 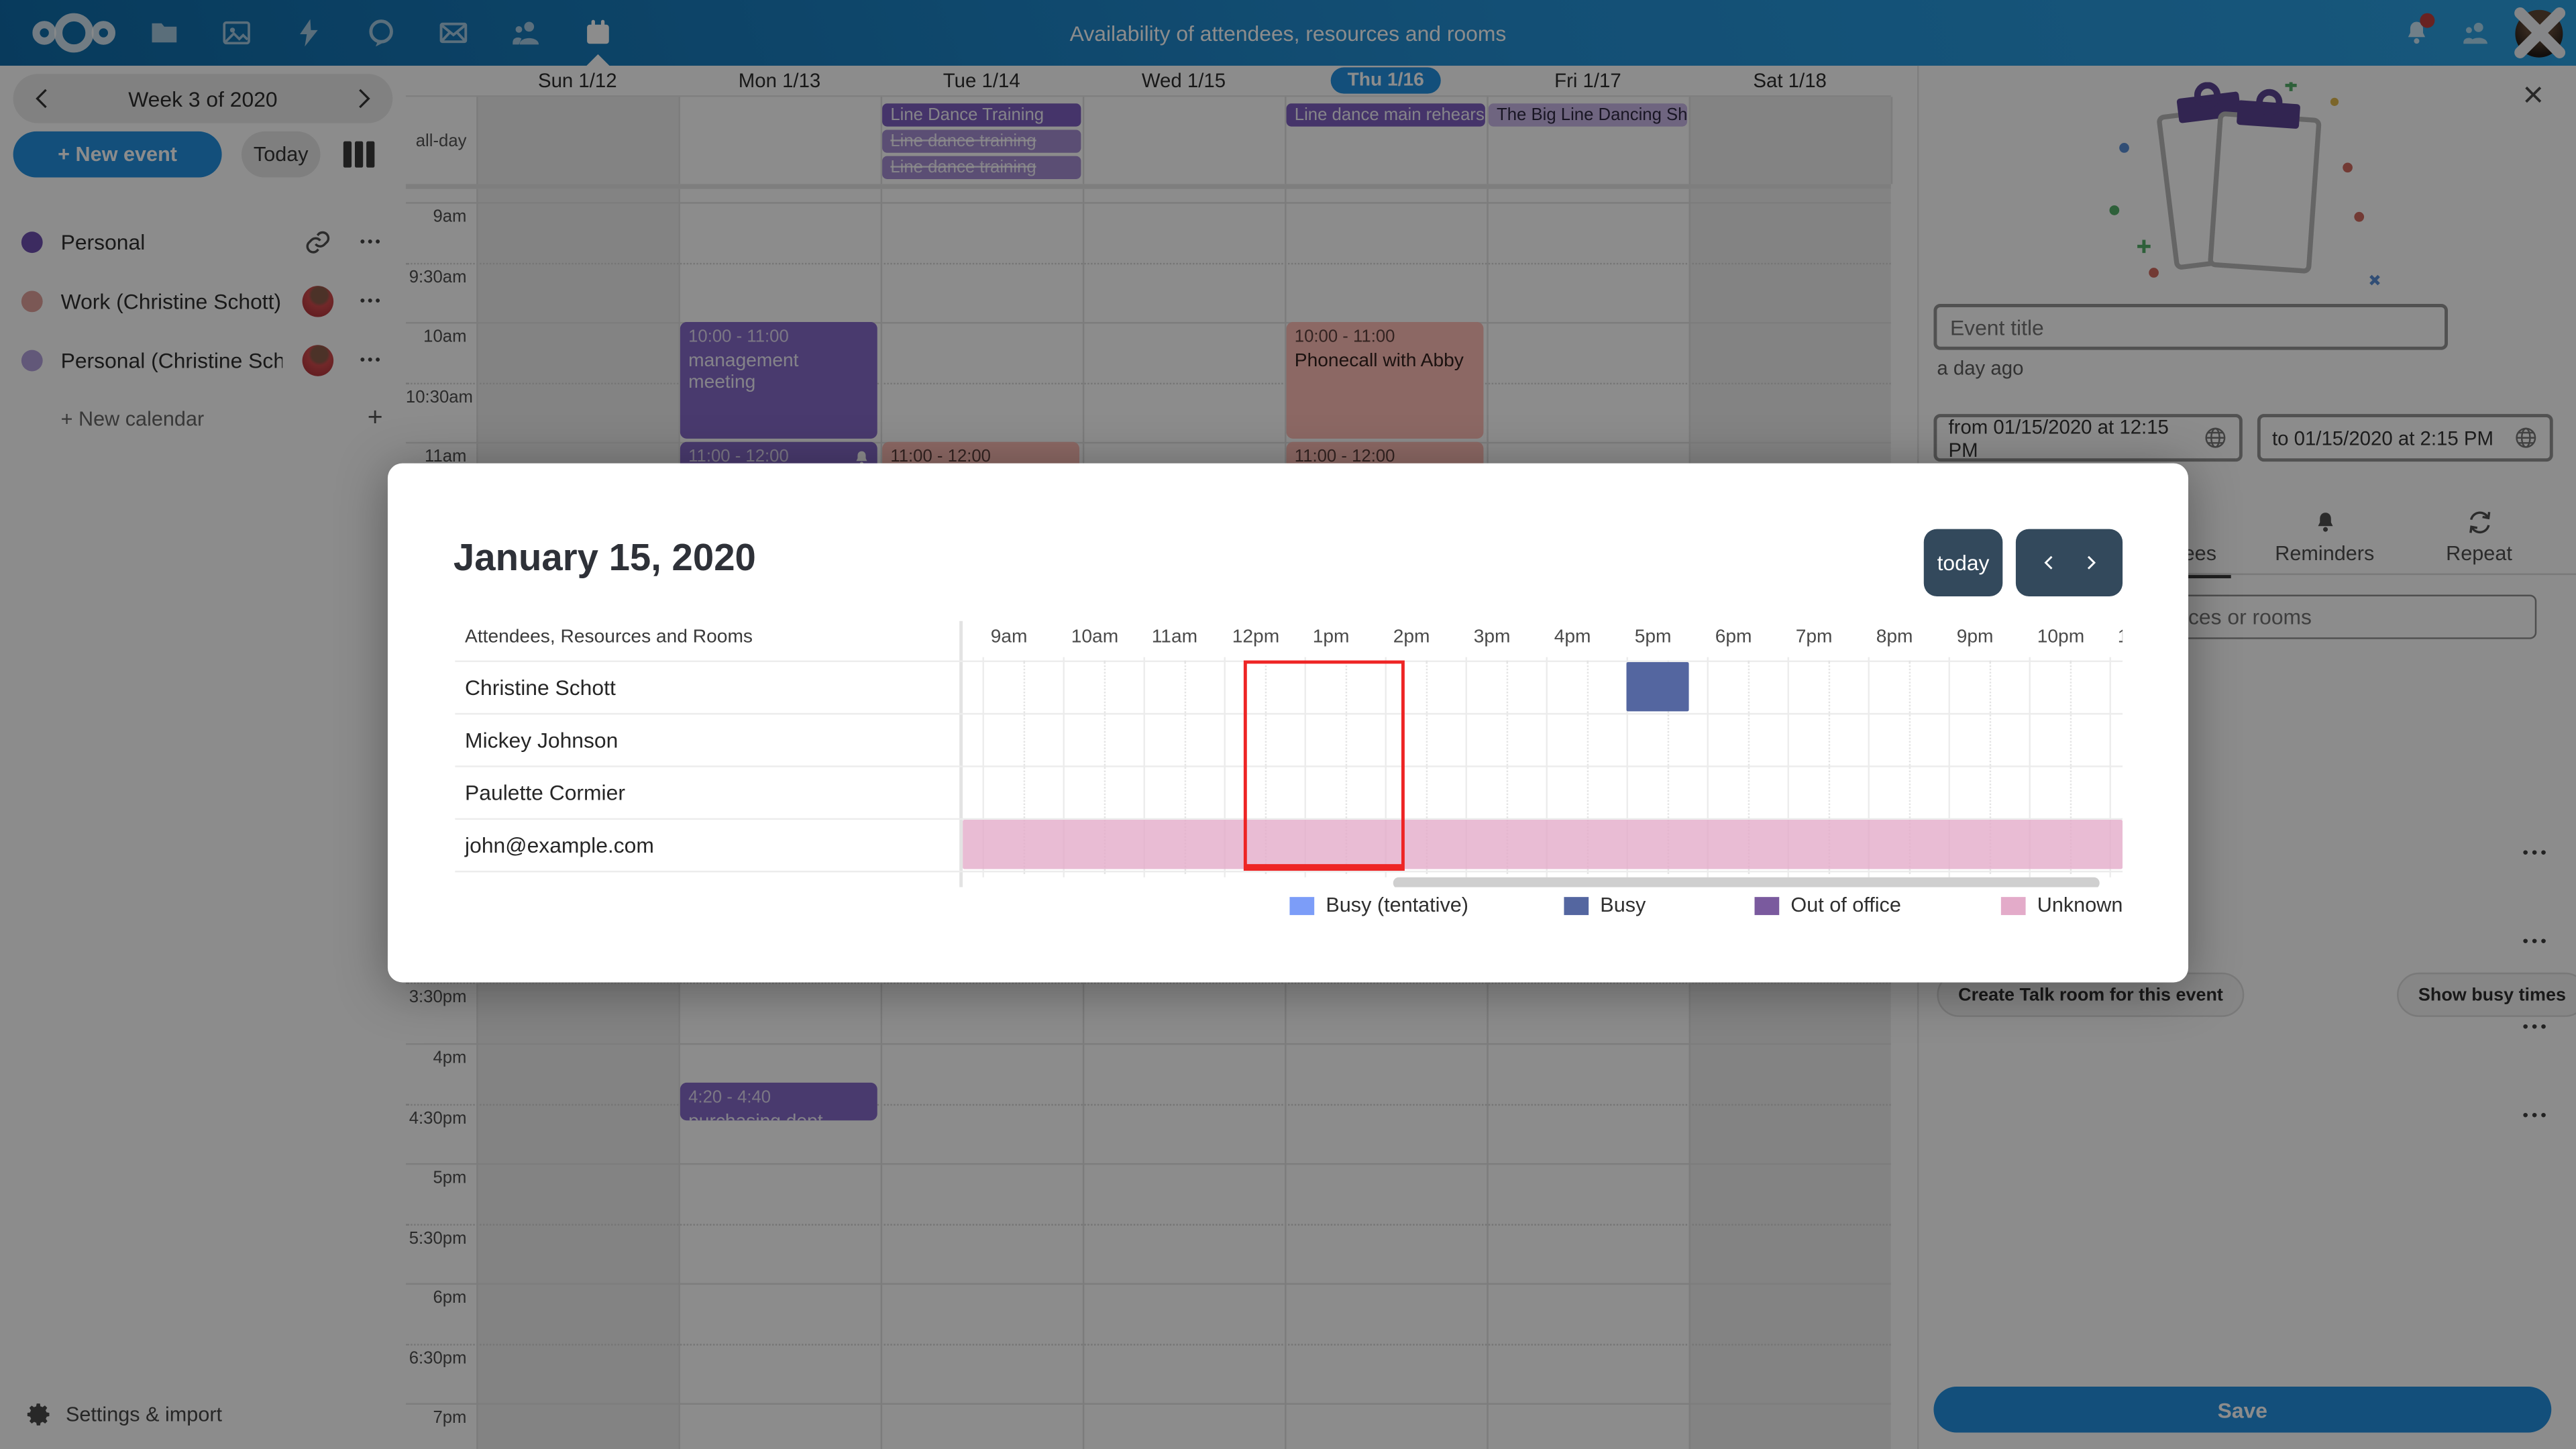 I want to click on modal-nav-button, so click(x=2069, y=562).